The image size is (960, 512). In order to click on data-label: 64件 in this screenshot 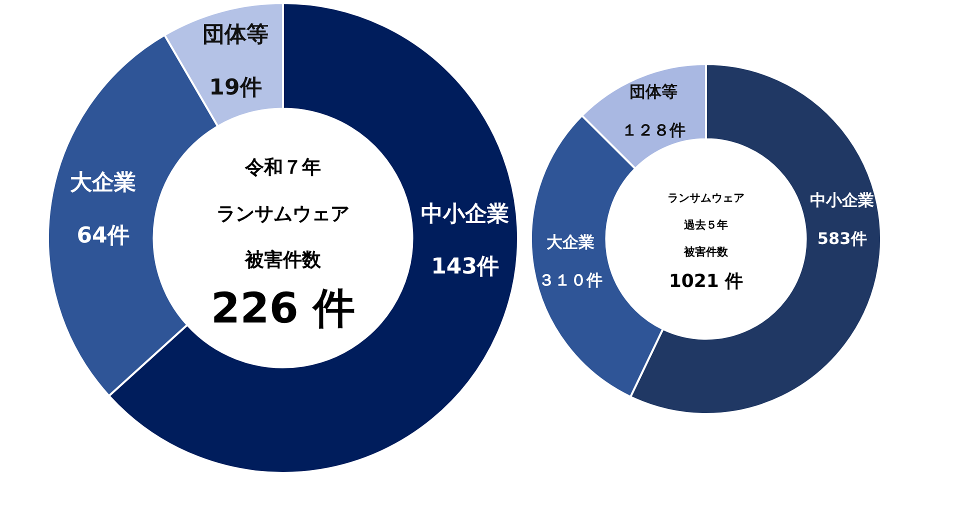, I will do `click(103, 235)`.